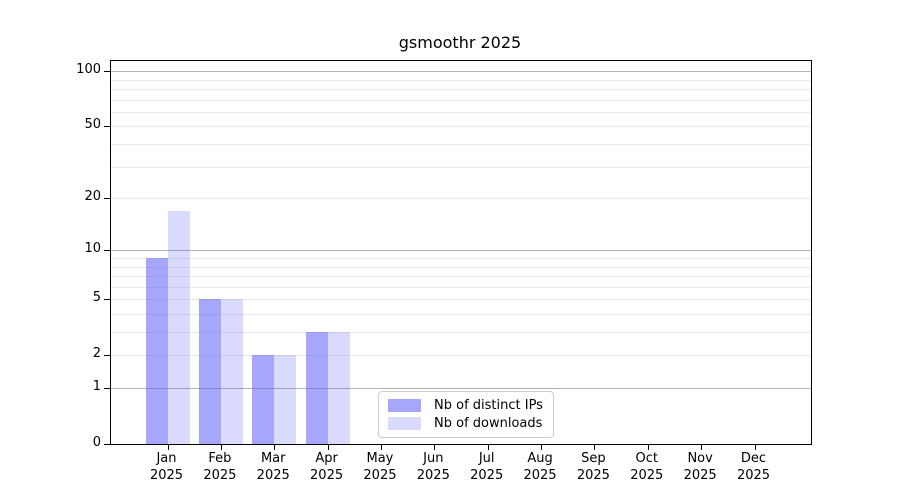  I want to click on legend-item-downloads: Nb of downloads, so click(465, 423).